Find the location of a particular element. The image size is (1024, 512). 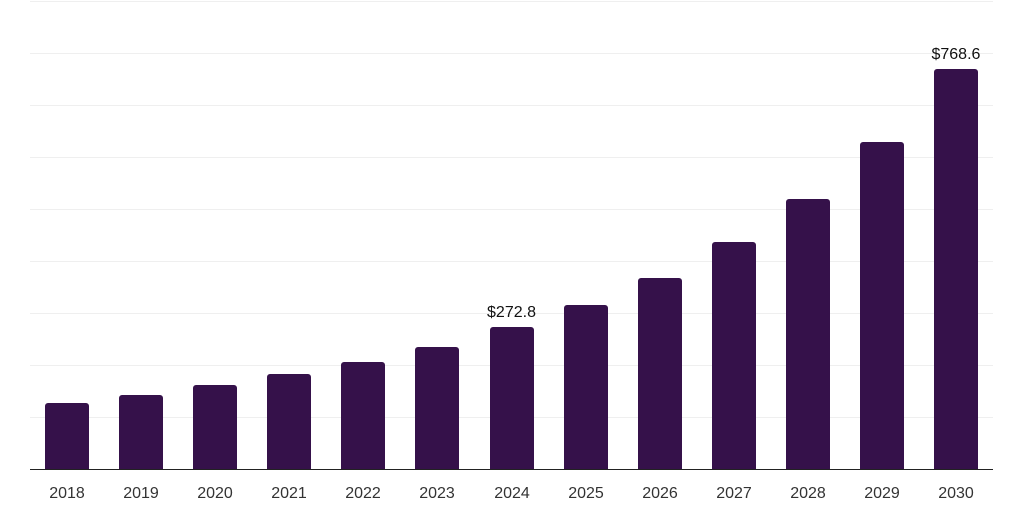

bar-2020 is located at coordinates (215, 427).